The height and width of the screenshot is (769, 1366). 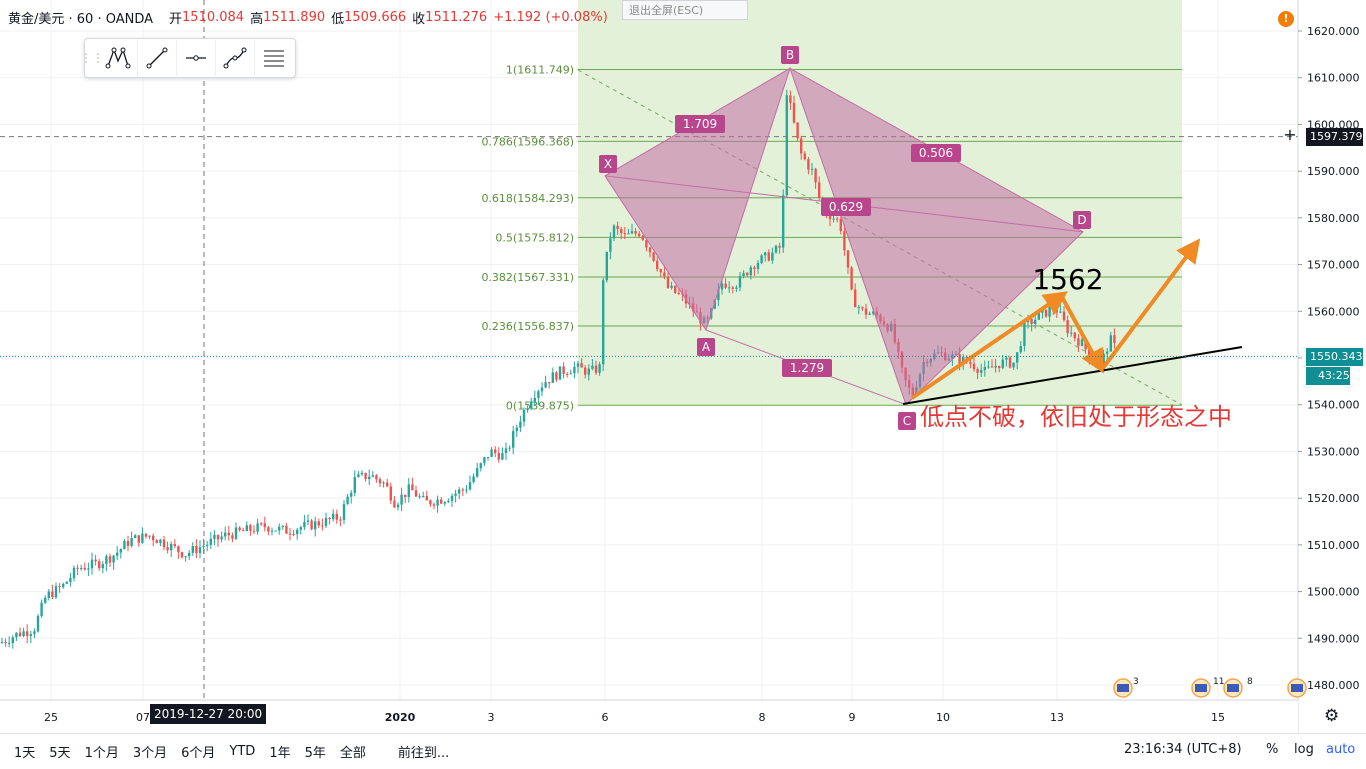 I want to click on alert-icon: !, so click(x=1286, y=19).